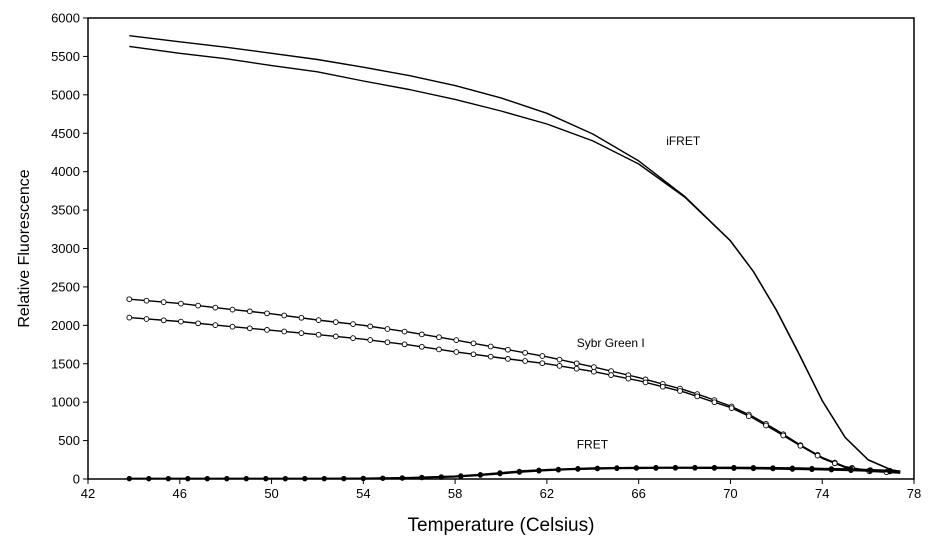 The height and width of the screenshot is (538, 930). What do you see at coordinates (65, 171) in the screenshot?
I see `y-tick-label: 4000` at bounding box center [65, 171].